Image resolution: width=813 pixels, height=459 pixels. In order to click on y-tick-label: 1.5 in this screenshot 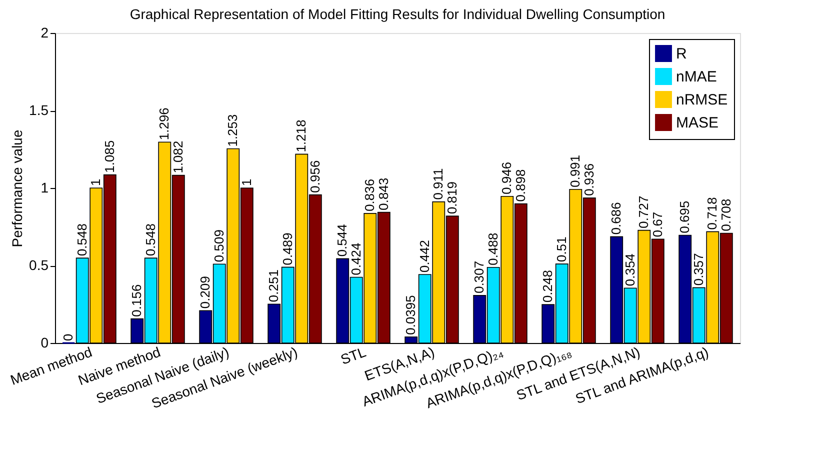, I will do `click(39, 110)`.